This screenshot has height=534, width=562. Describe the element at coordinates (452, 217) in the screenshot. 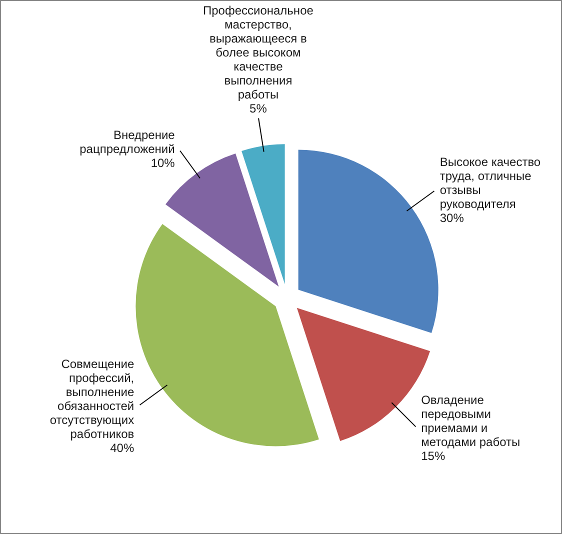

I see `data-label: 30%` at that location.